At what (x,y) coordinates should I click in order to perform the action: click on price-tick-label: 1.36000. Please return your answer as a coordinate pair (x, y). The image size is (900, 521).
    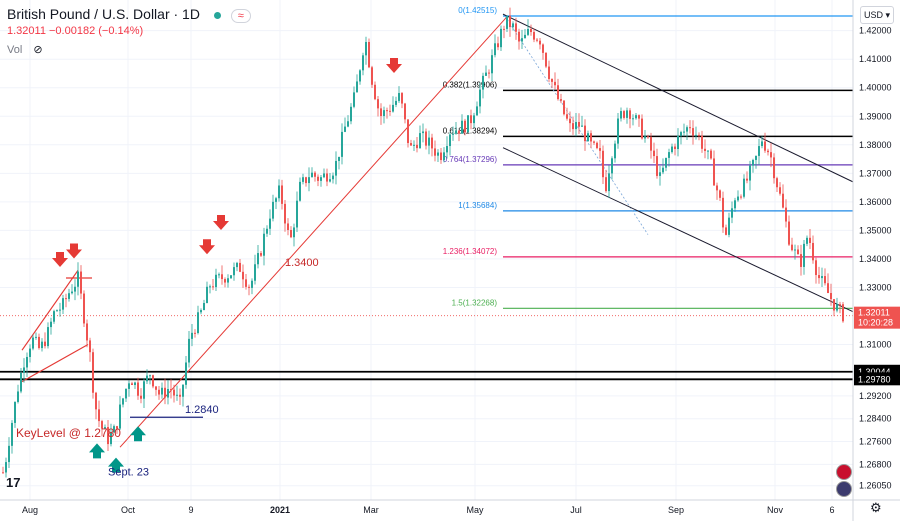
    Looking at the image, I should click on (875, 202).